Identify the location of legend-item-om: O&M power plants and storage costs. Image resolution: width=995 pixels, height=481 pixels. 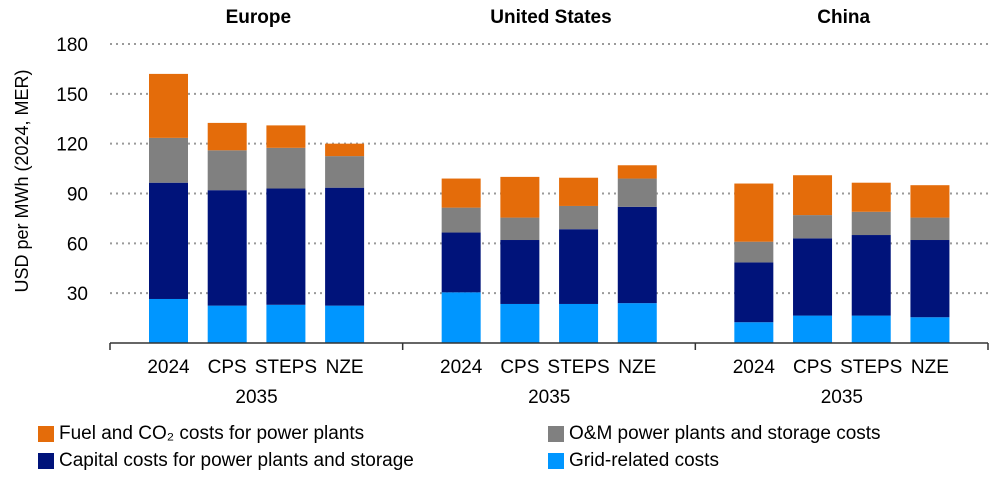
(714, 433).